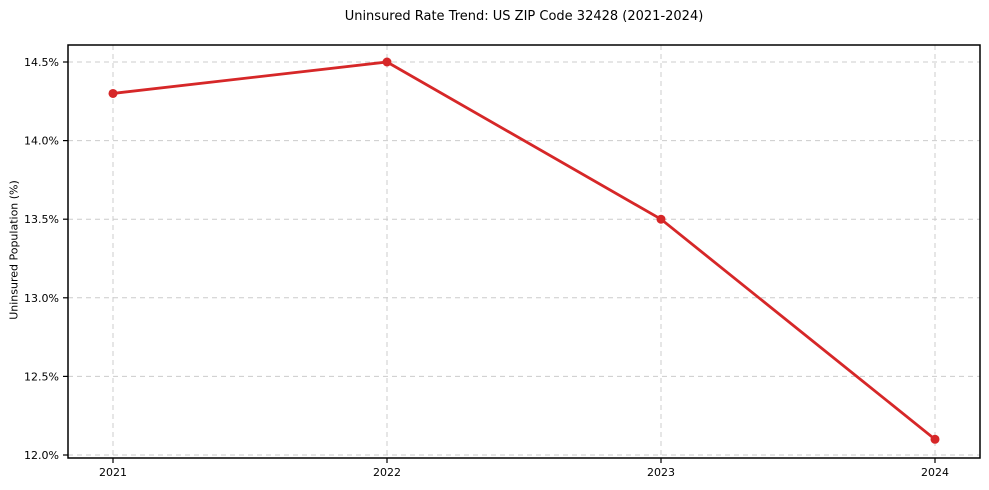 This screenshot has height=490, width=989. What do you see at coordinates (41, 62) in the screenshot?
I see `y-tick-label: 14.5%` at bounding box center [41, 62].